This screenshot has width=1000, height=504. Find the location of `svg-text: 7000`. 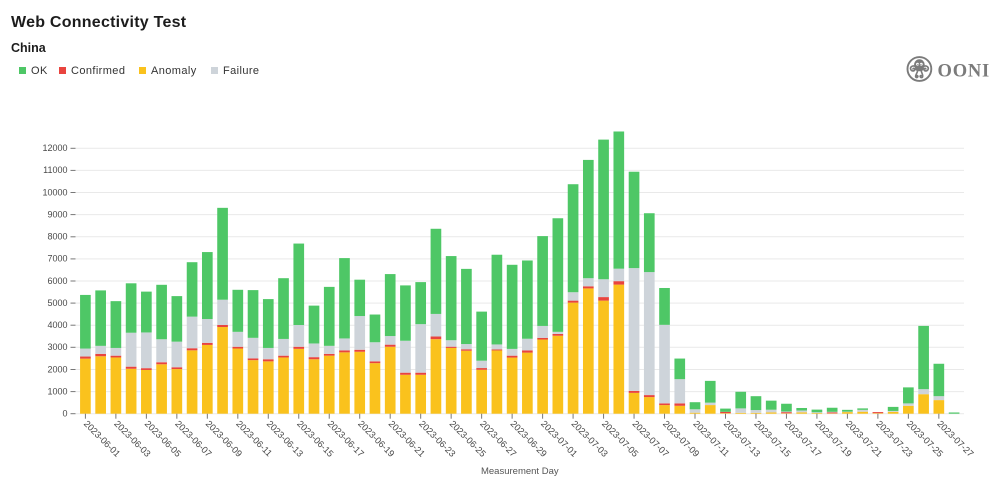

svg-text: 7000 is located at coordinates (57, 259).